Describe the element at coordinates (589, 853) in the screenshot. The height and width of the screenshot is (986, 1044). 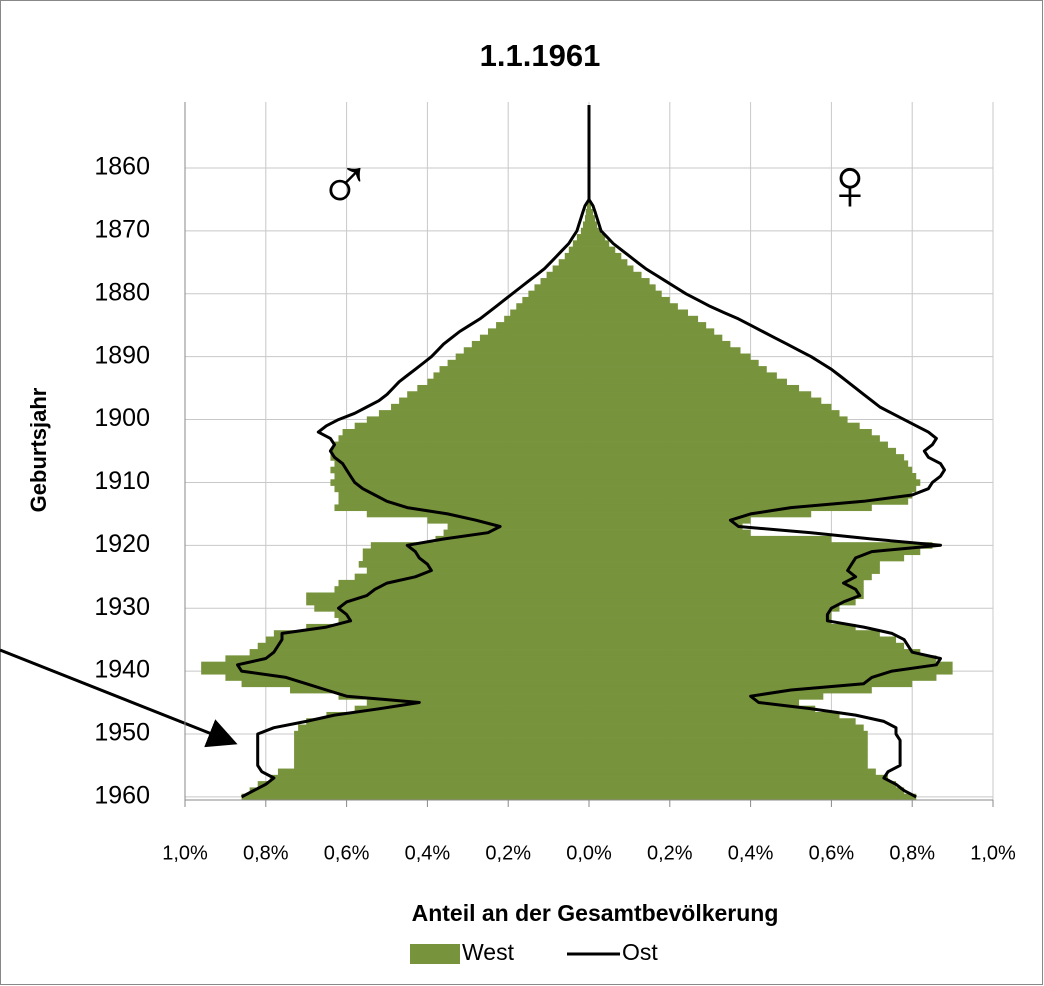
I see `x-tick-label: 0,0%` at that location.